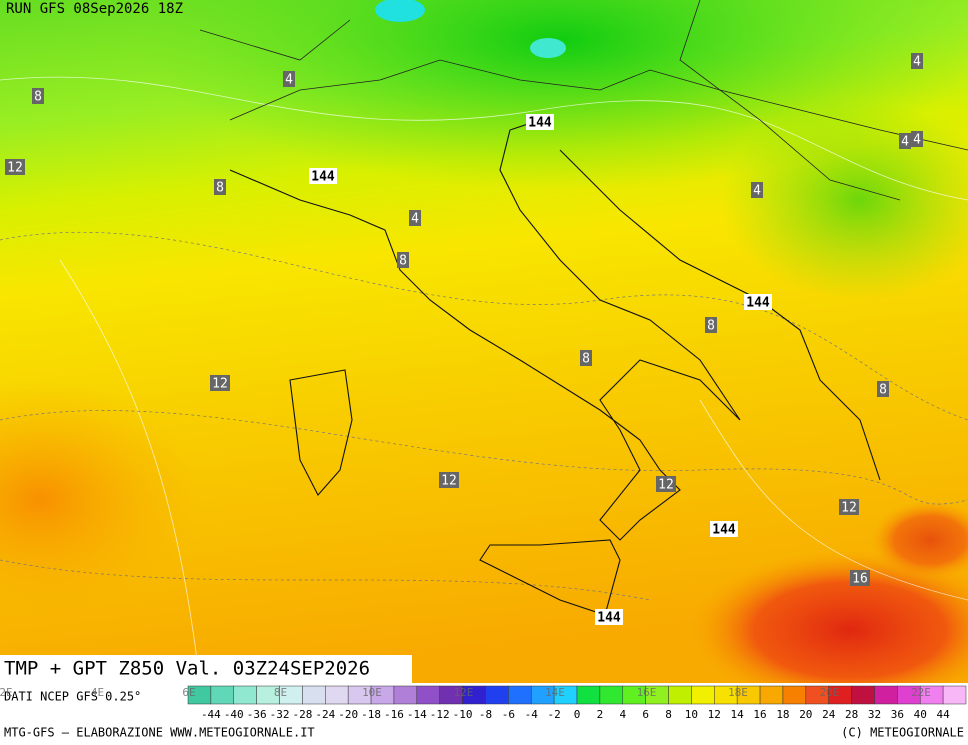 This screenshot has height=745, width=968. I want to click on colorbar-label: 6, so click(645, 714).